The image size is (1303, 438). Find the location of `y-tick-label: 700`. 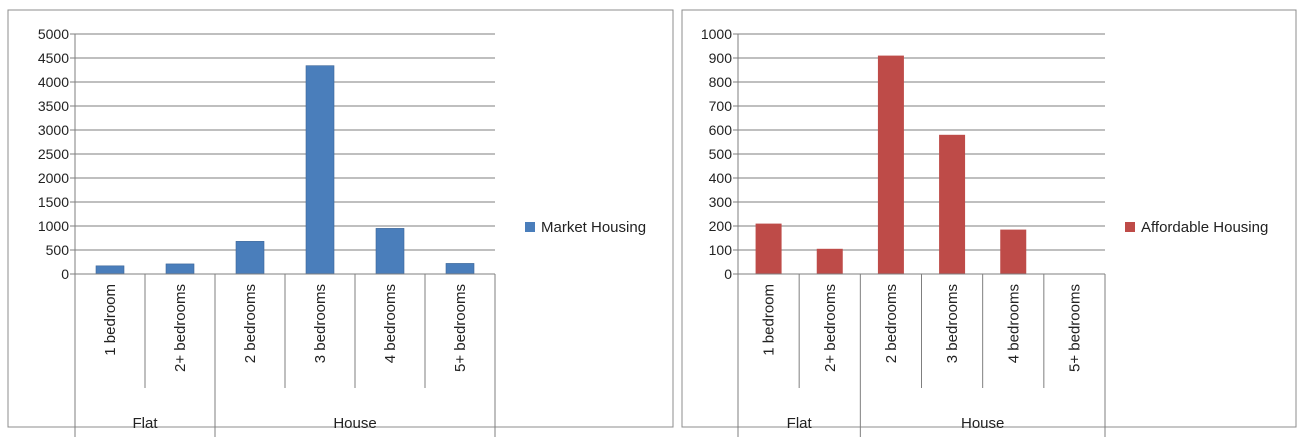

y-tick-label: 700 is located at coordinates (721, 106).